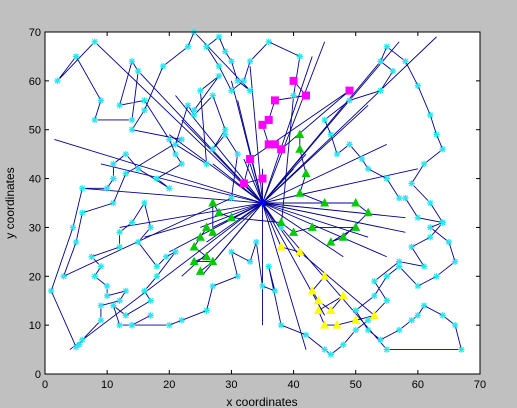  Describe the element at coordinates (35, 33) in the screenshot. I see `y-tick-label: 70` at that location.